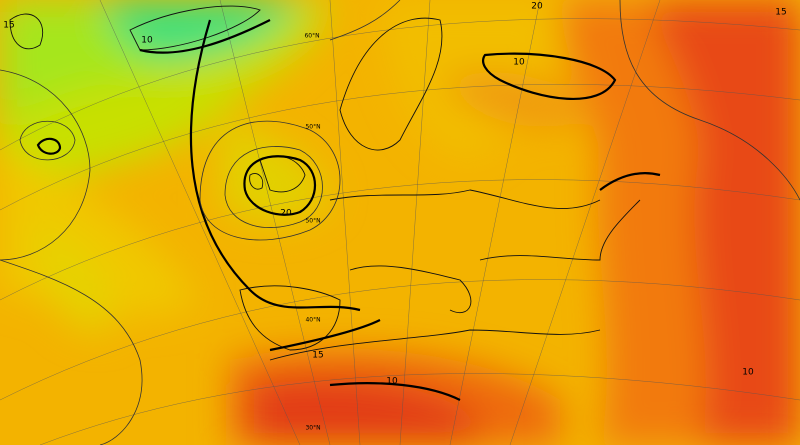  What do you see at coordinates (311, 36) in the screenshot?
I see `latitude-label: 60°N` at bounding box center [311, 36].